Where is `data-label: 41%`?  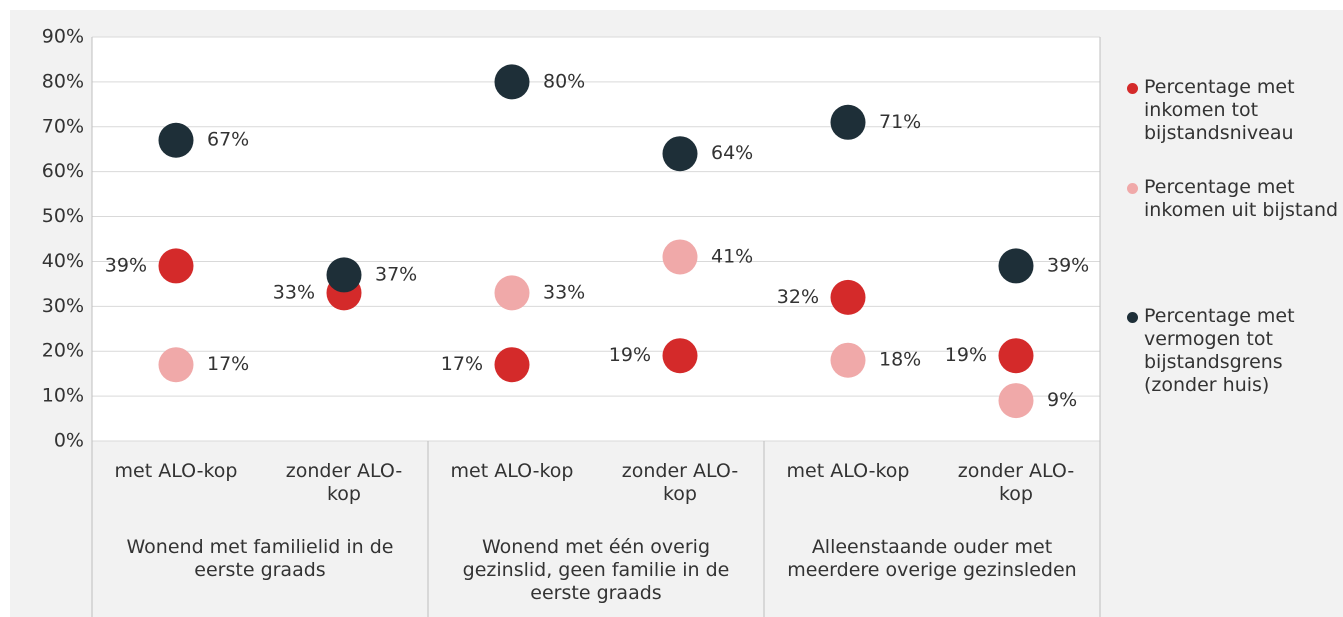 data-label: 41% is located at coordinates (732, 256).